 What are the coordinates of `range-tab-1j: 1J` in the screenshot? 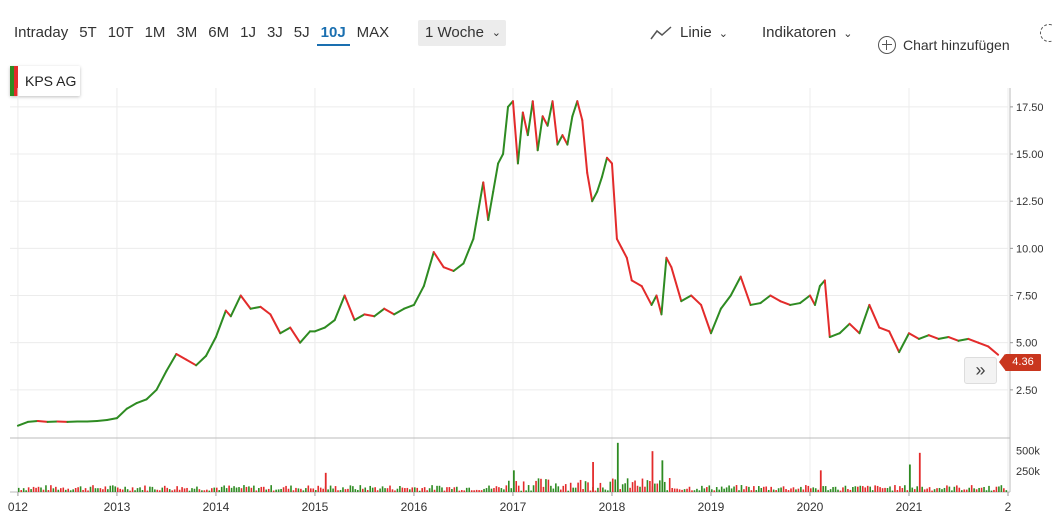 It's located at (248, 32).